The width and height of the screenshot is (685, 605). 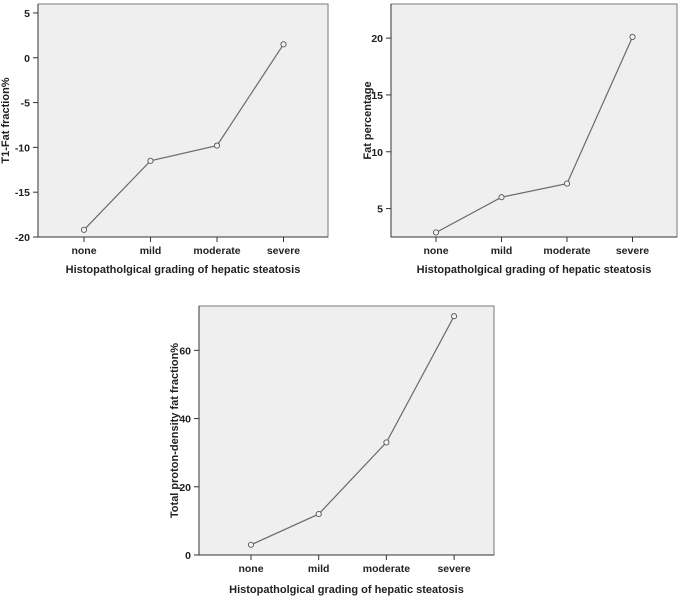 What do you see at coordinates (175, 430) in the screenshot?
I see `y-axis-title: Total proton-density fat fraction%` at bounding box center [175, 430].